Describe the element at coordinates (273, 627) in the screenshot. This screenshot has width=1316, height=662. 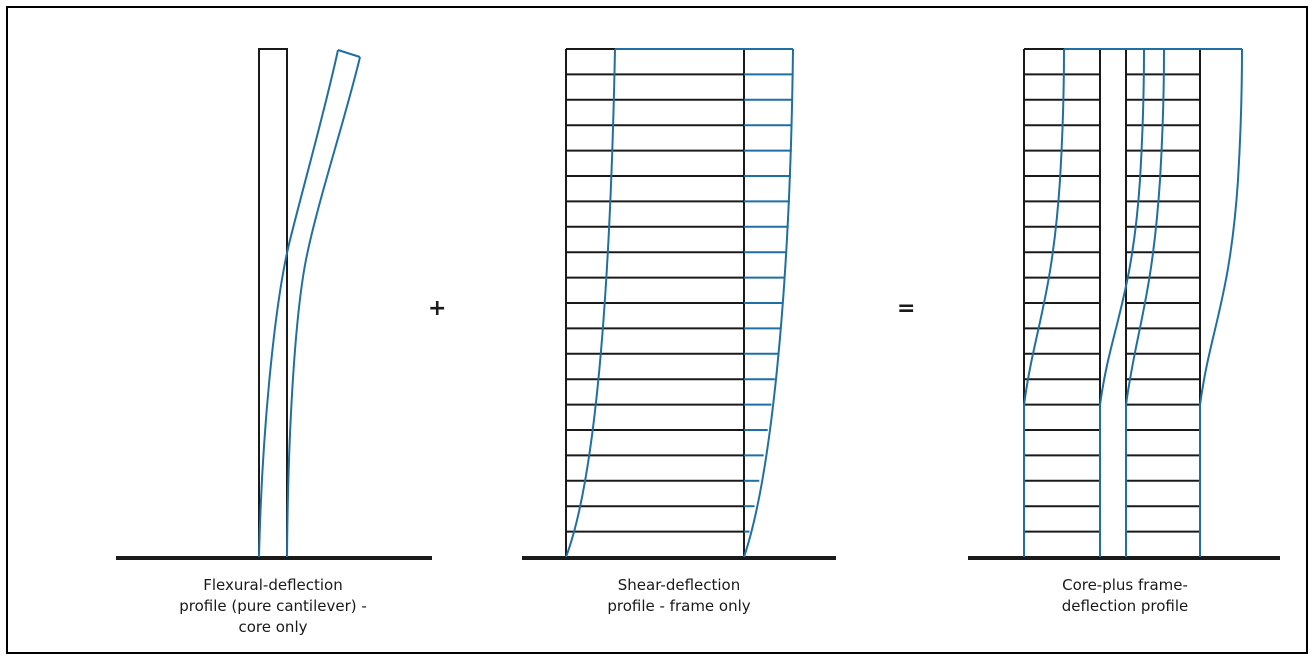
I see `caption-line: core only` at that location.